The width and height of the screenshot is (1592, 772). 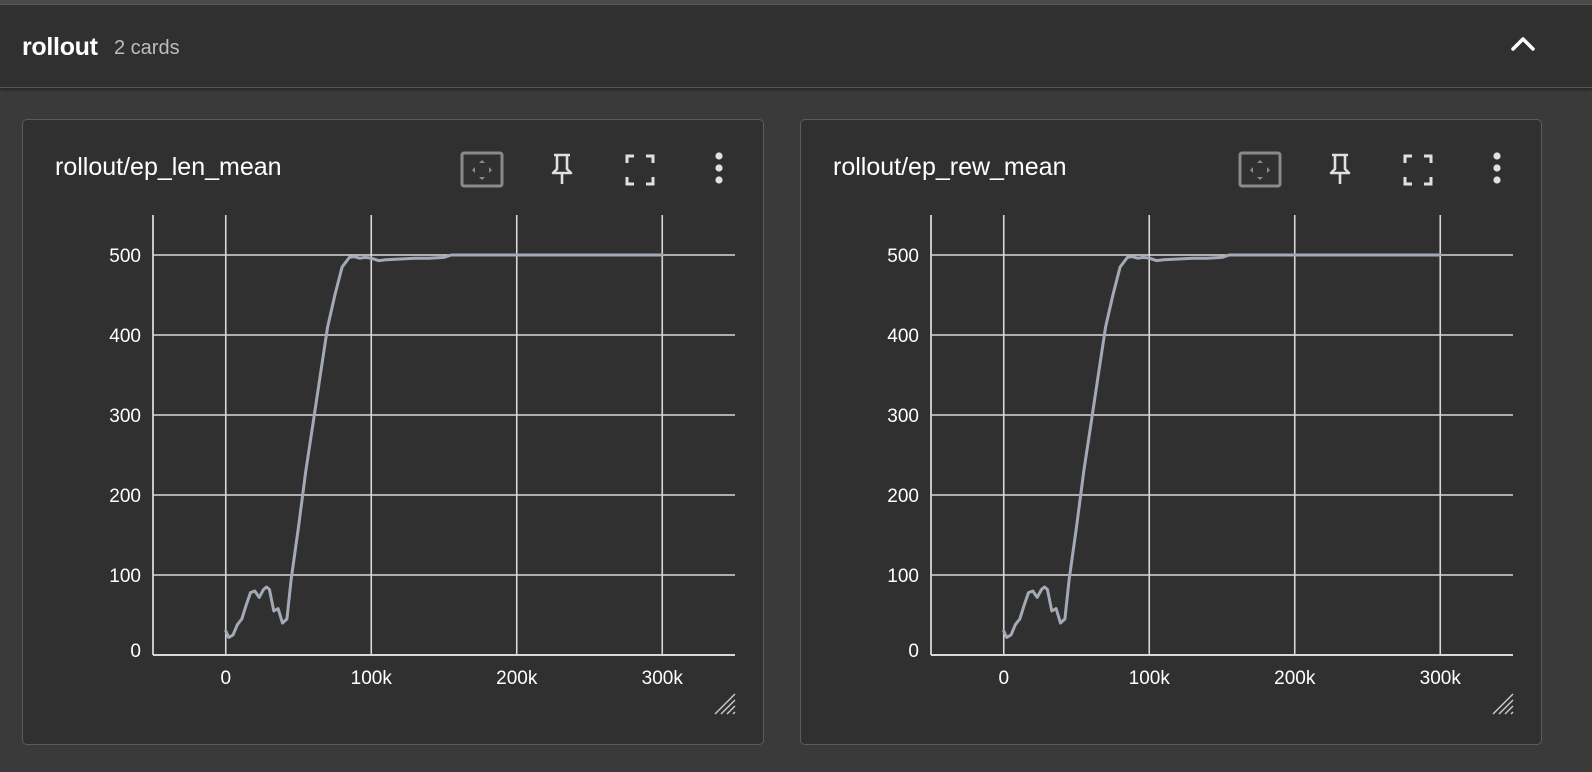 What do you see at coordinates (60, 47) in the screenshot?
I see `group-title: rollout` at bounding box center [60, 47].